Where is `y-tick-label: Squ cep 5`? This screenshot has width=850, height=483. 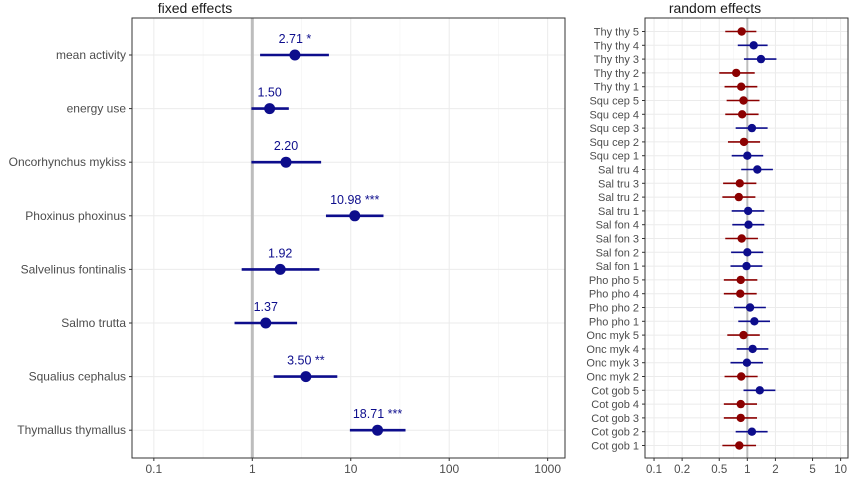 y-tick-label: Squ cep 5 is located at coordinates (614, 102).